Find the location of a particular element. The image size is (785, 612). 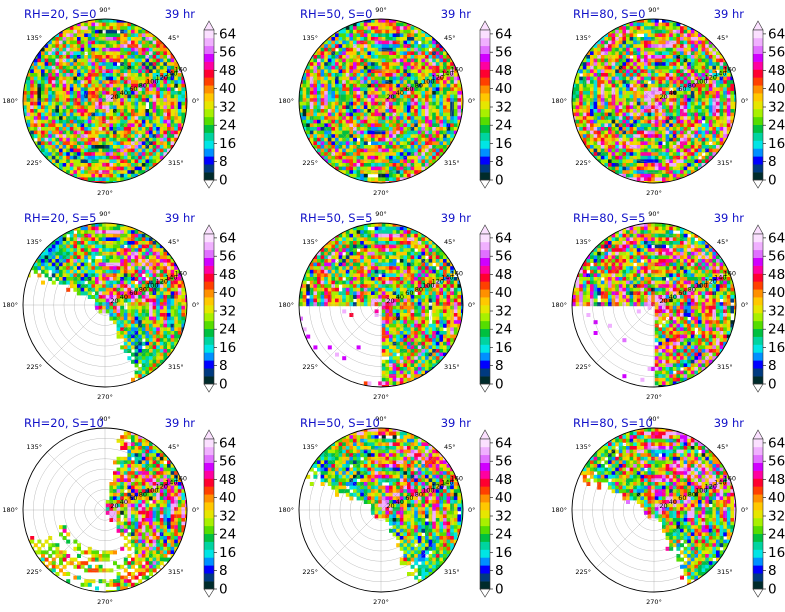

panel-title: RH=50, S=0 is located at coordinates (336, 14).